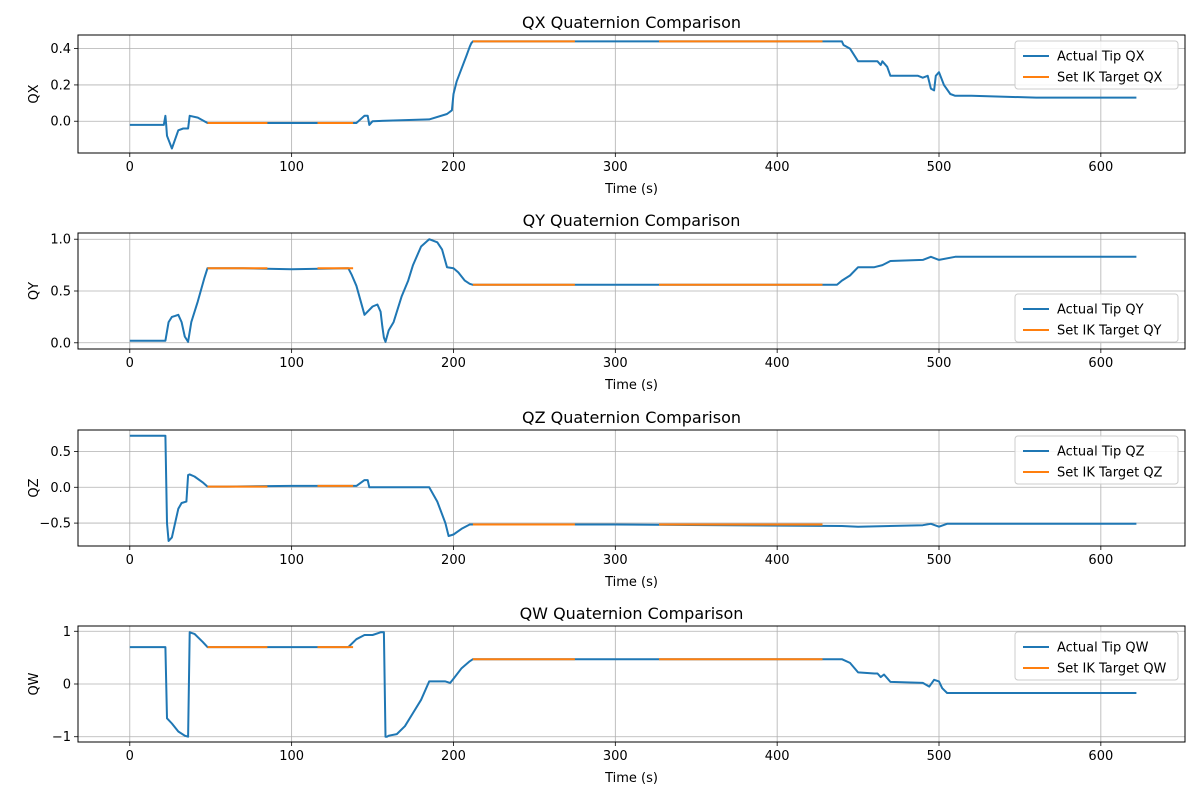  I want to click on y-tick-label: −0.5, so click(55, 524).